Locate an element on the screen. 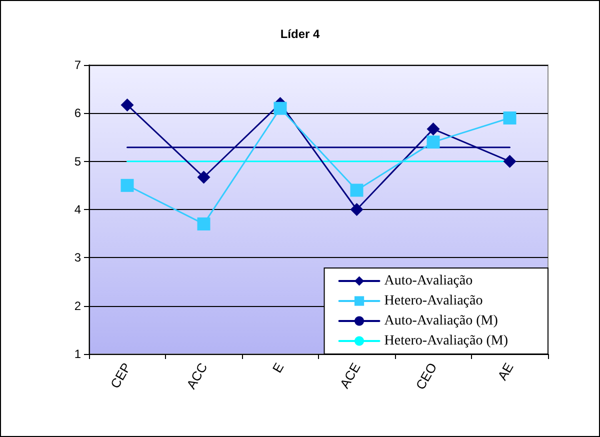 The width and height of the screenshot is (600, 437). y-tick-label: 4 is located at coordinates (78, 209).